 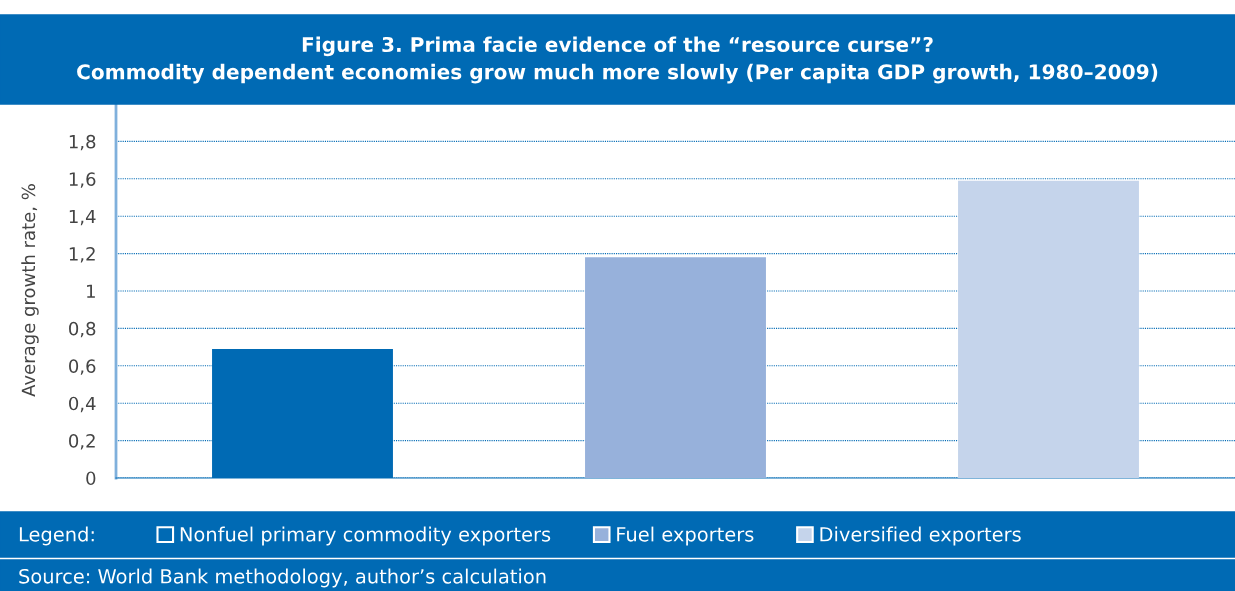 What do you see at coordinates (91, 291) in the screenshot?
I see `y-tick-label: 1` at bounding box center [91, 291].